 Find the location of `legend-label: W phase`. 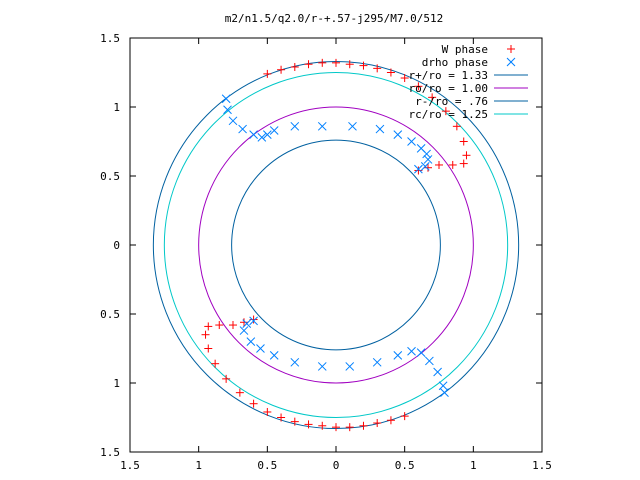

legend-label: W phase is located at coordinates (465, 49).